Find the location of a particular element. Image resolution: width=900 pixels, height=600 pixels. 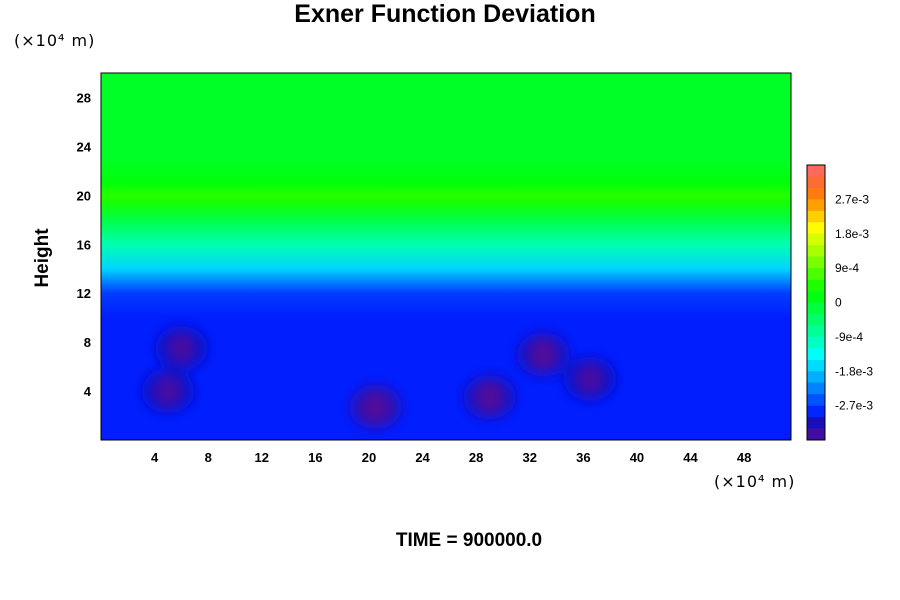

x-tick-label: 4 is located at coordinates (155, 457).